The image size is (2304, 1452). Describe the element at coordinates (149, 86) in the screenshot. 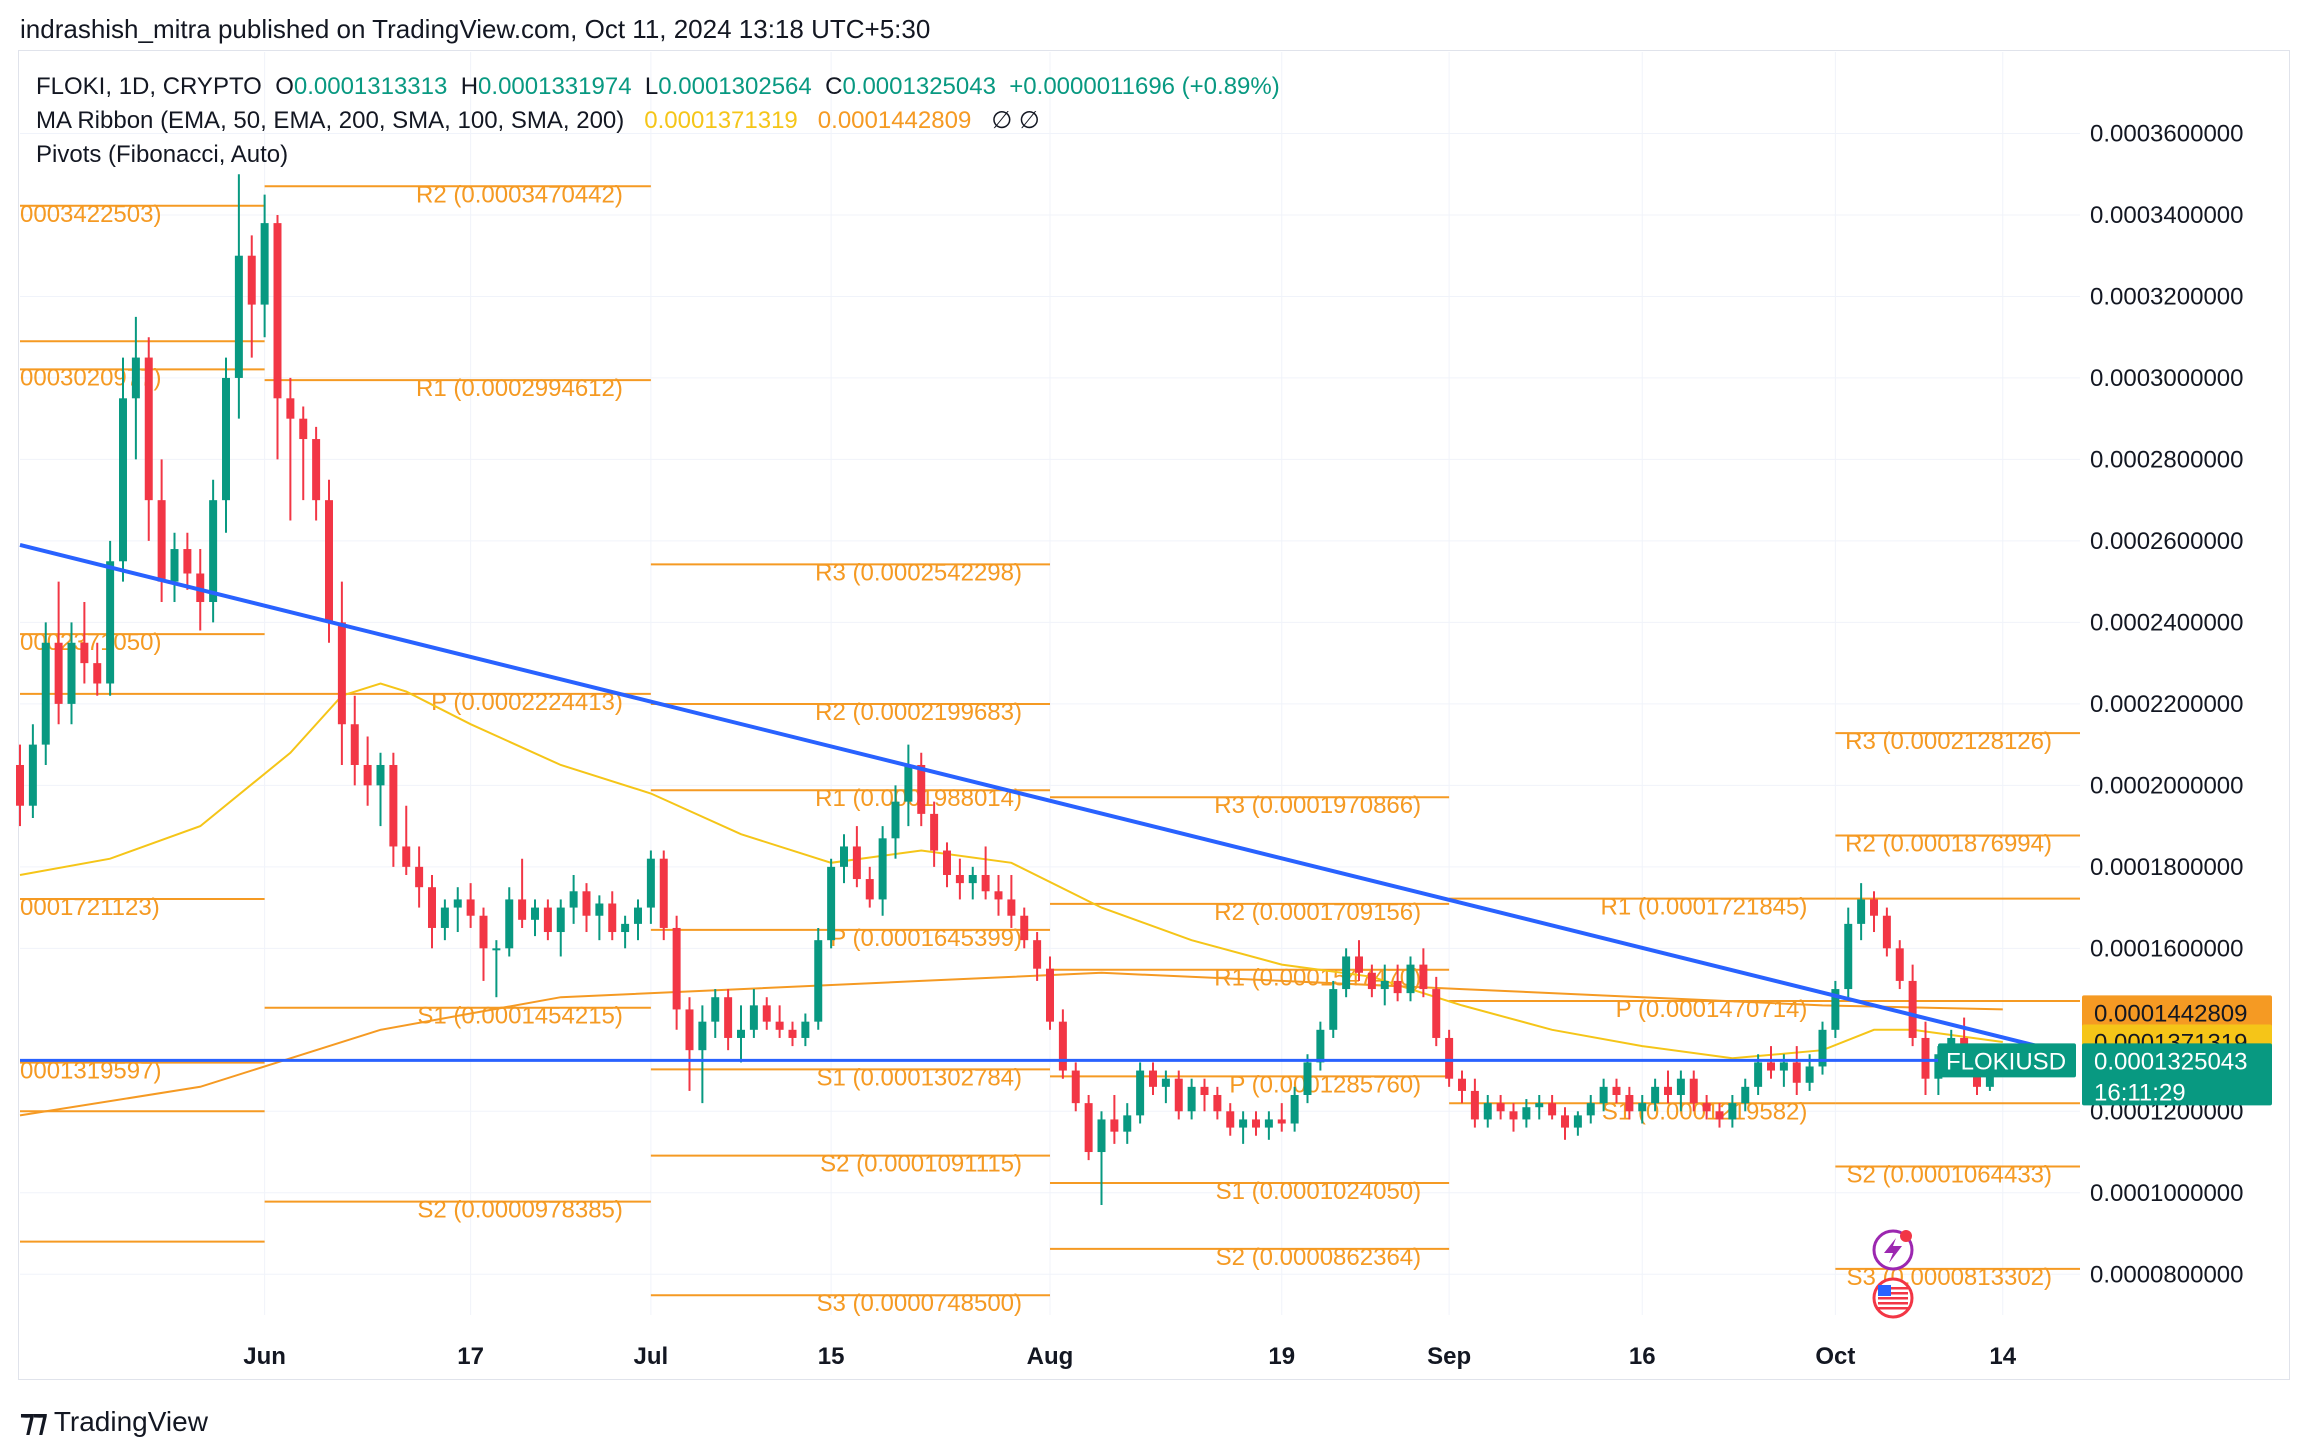

I see `symbol-label: FLOKI, 1D, CRYPTO` at that location.